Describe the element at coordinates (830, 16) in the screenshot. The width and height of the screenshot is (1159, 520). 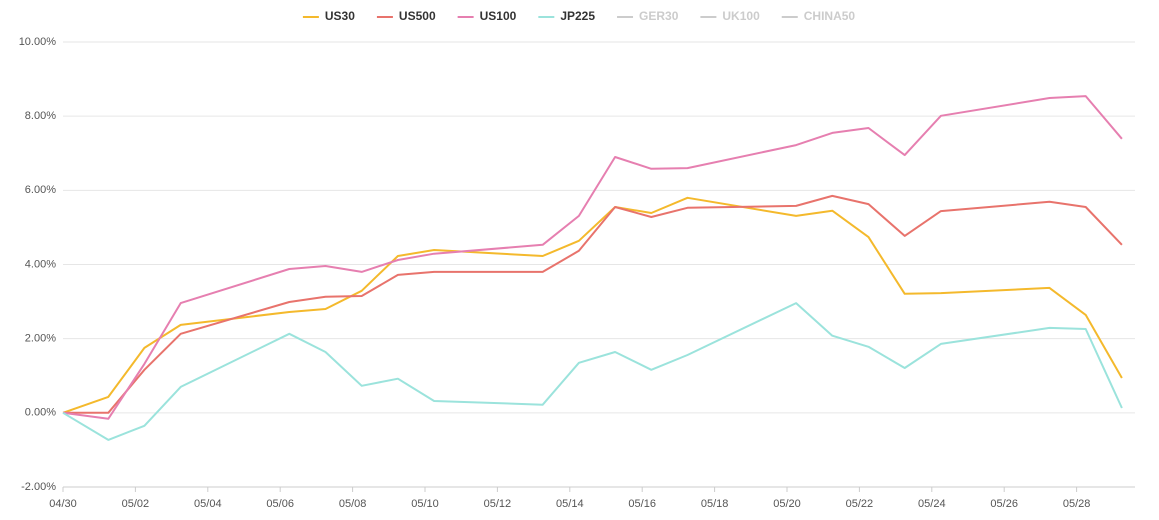
I see `legend-label: CHINA50` at that location.